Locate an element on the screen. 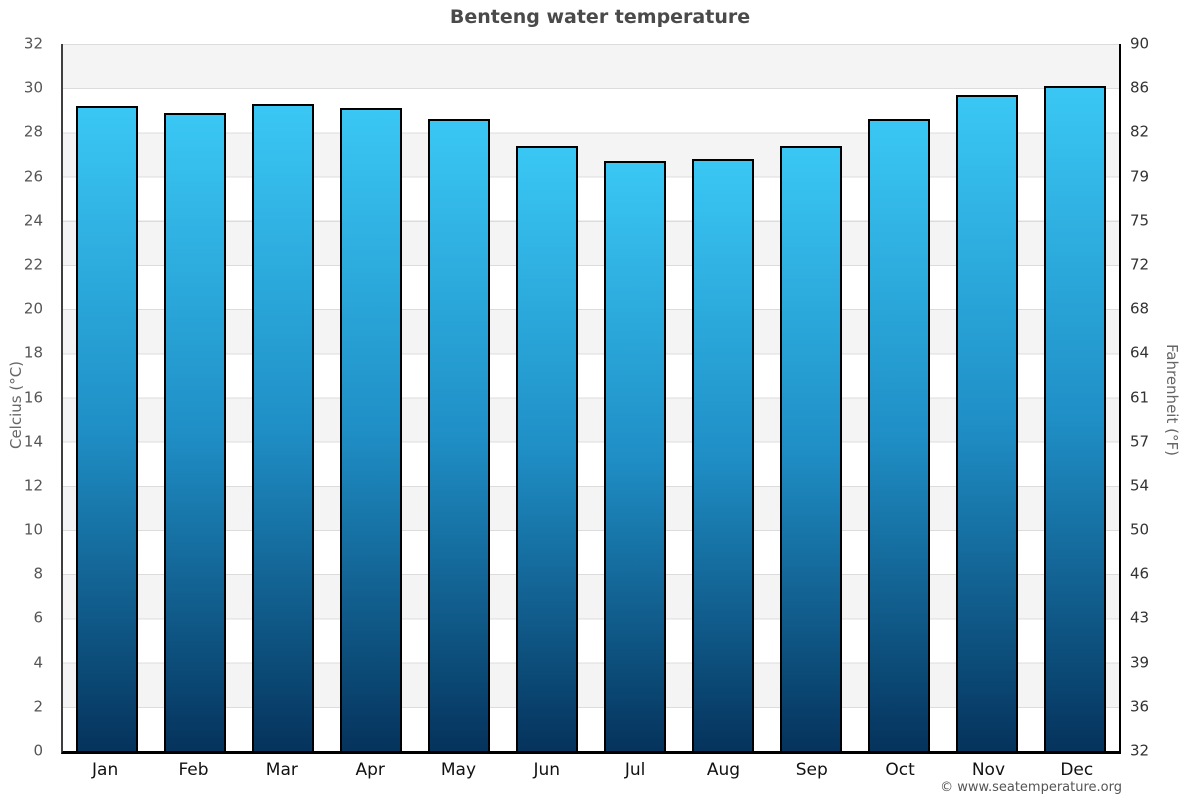 This screenshot has height=800, width=1200. celsius-tick-24: 24 is located at coordinates (33, 220).